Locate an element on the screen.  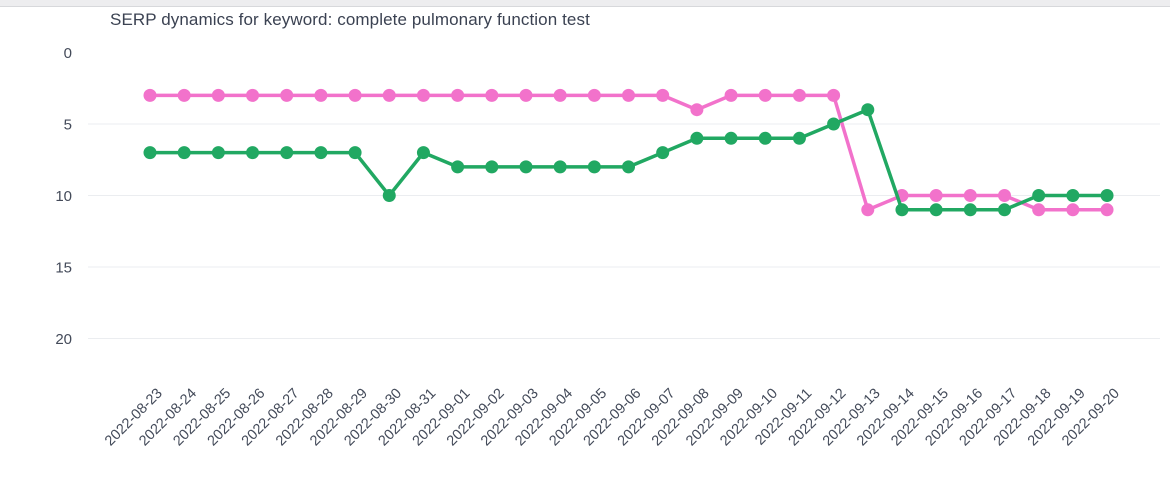
y-axis-tick-label: 20 is located at coordinates (63, 339).